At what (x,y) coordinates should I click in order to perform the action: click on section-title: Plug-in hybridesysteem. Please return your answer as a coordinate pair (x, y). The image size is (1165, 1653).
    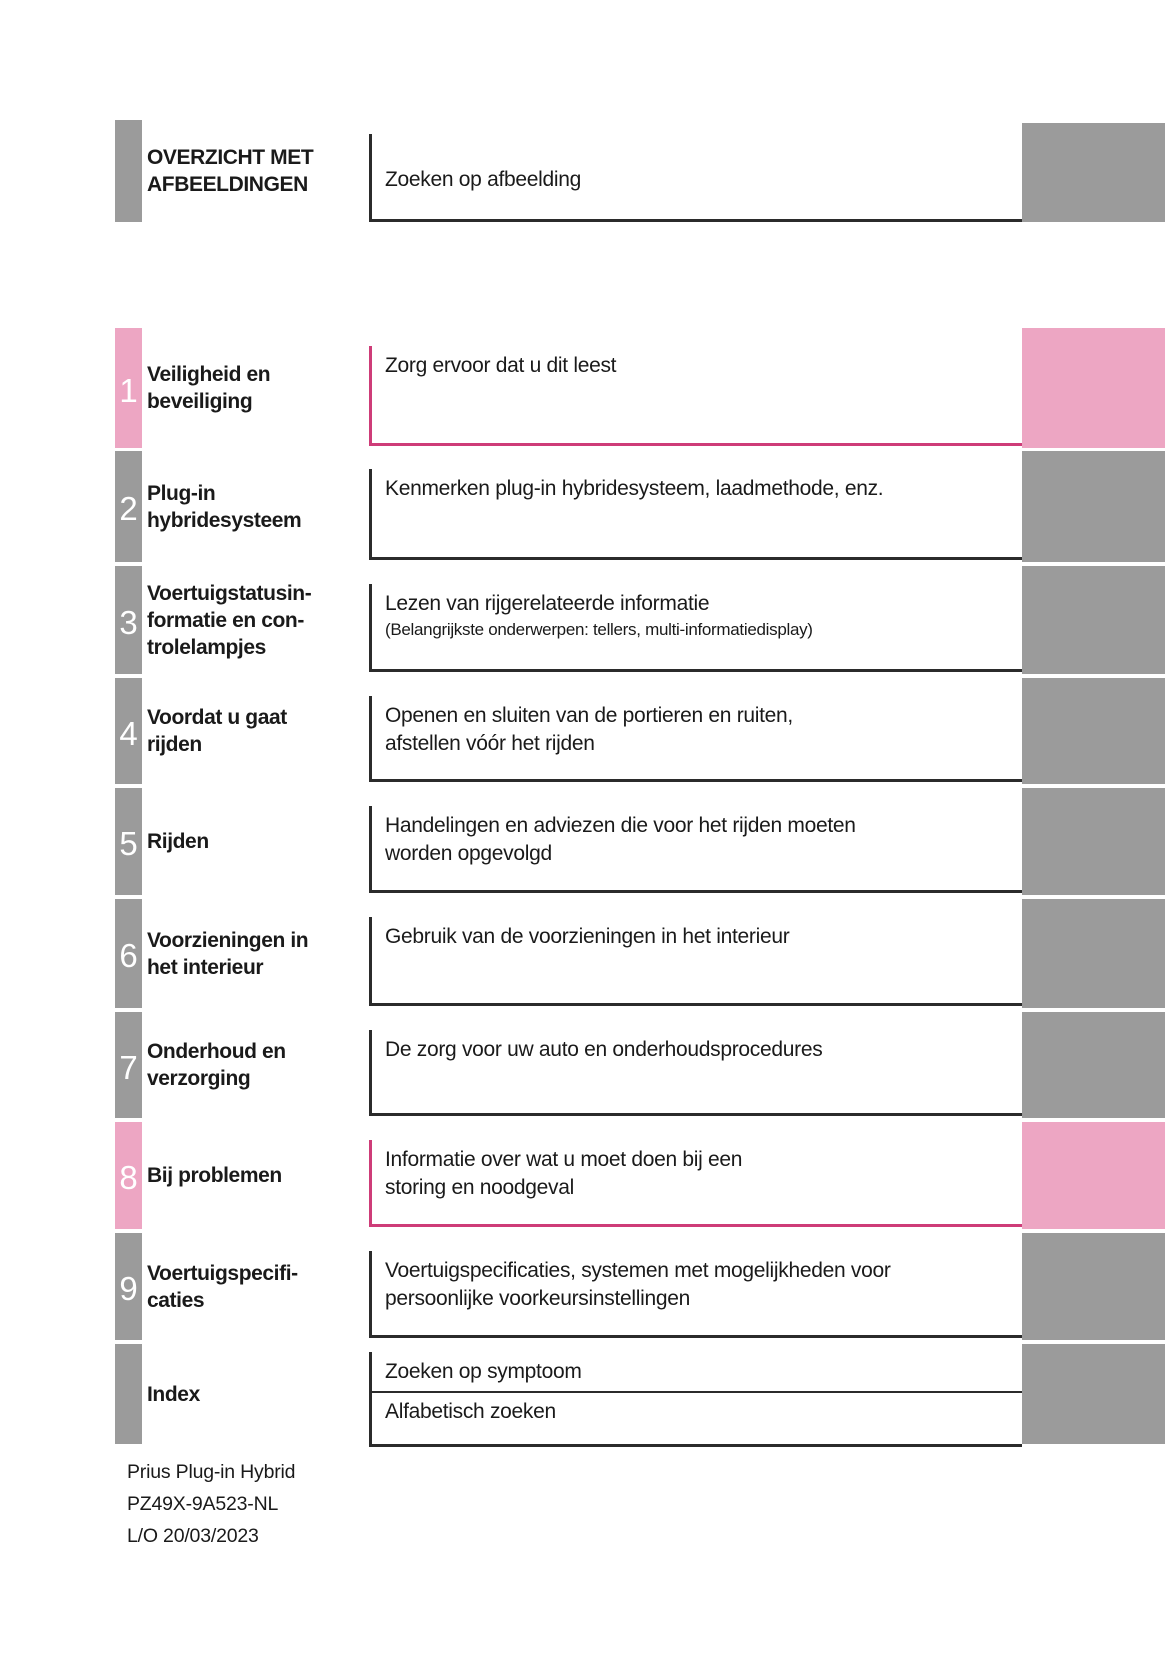
    Looking at the image, I should click on (258, 506).